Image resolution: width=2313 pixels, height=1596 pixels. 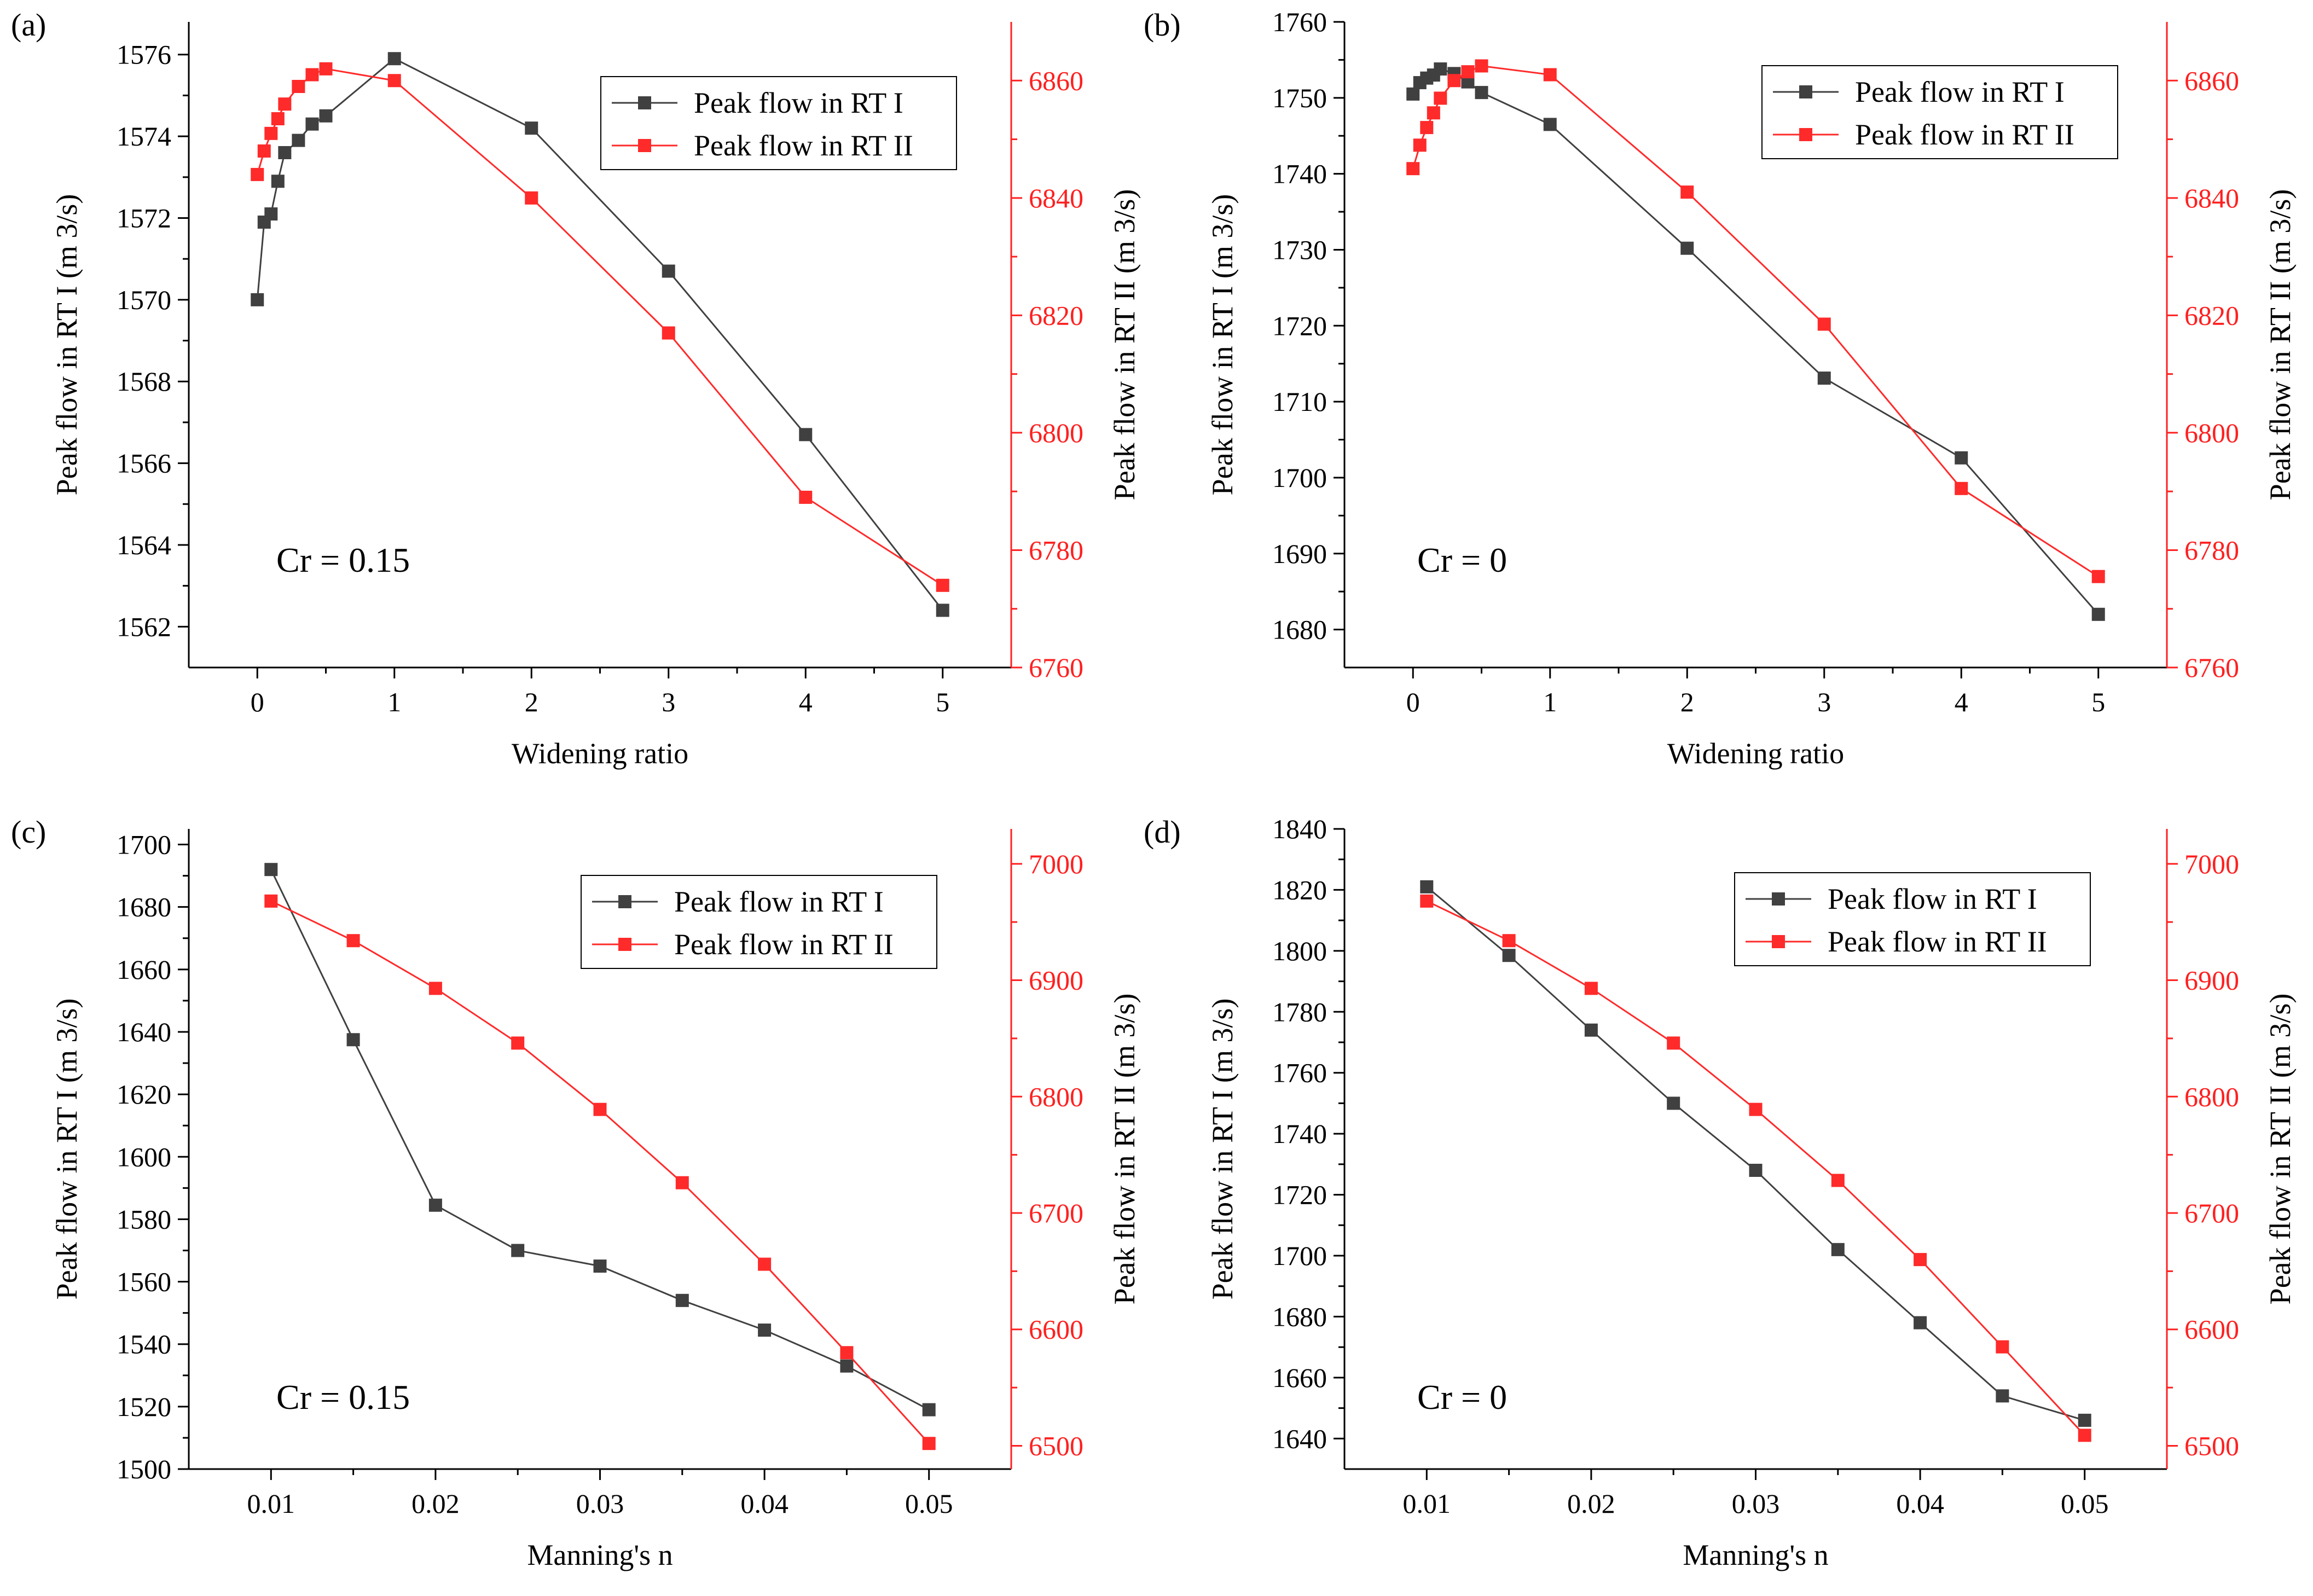 What do you see at coordinates (2211, 1329) in the screenshot?
I see `y2-tick-label: 6600` at bounding box center [2211, 1329].